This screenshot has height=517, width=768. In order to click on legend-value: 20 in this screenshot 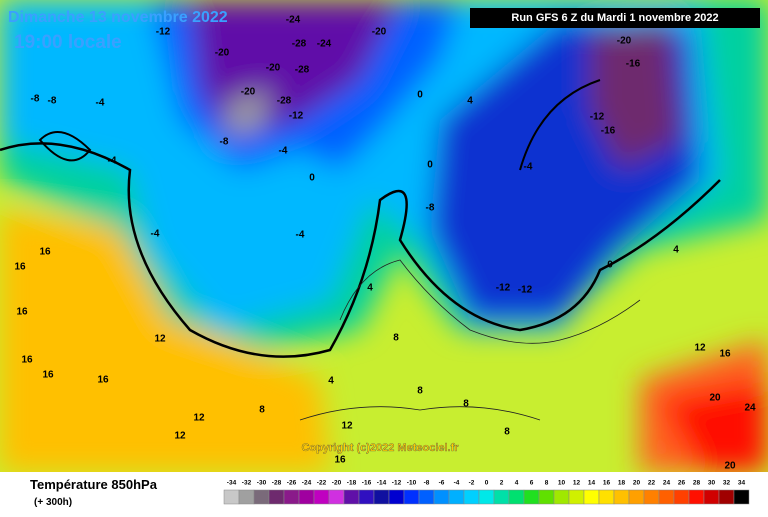, I will do `click(637, 483)`.